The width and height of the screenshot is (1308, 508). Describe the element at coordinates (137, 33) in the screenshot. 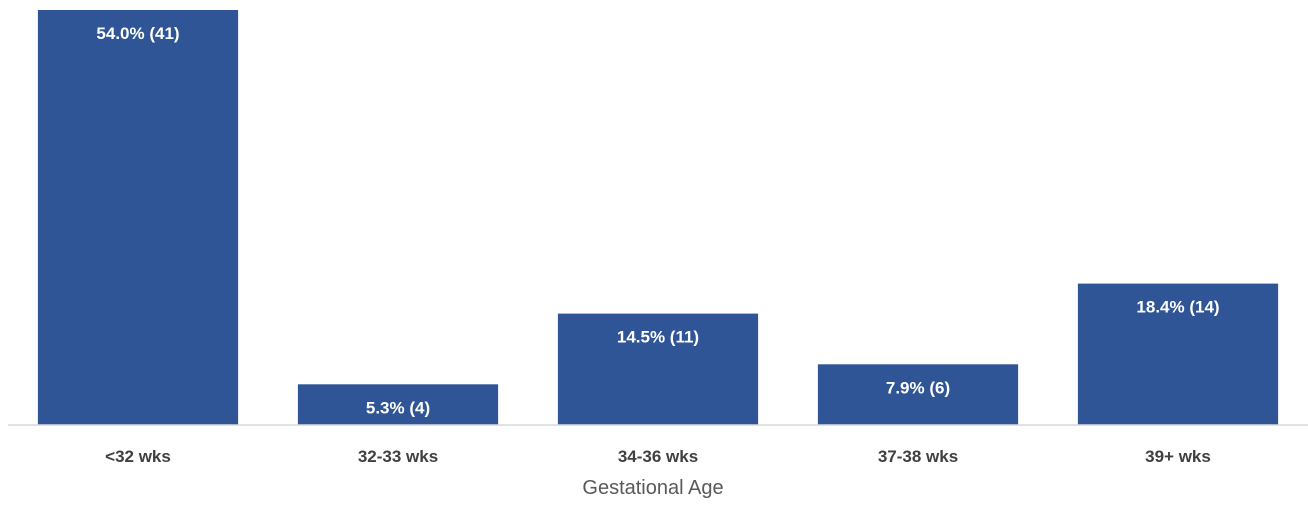

I see `bar-data-label-0: 54.0% (41)` at that location.